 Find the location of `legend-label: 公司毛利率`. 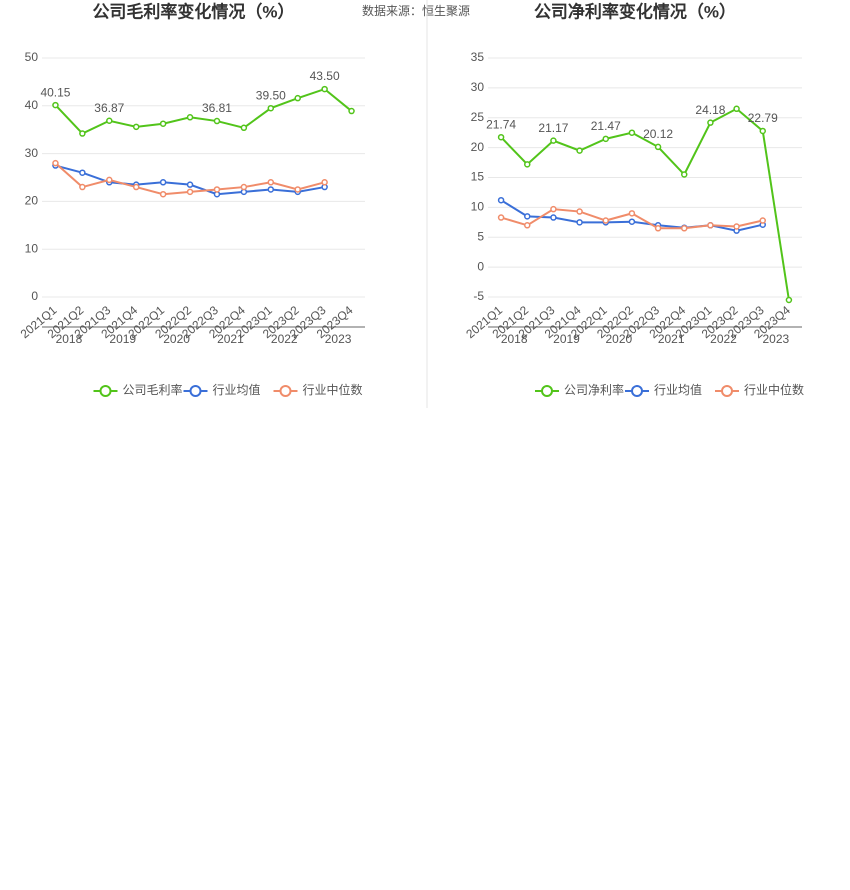

legend-label: 公司毛利率 is located at coordinates (153, 389).